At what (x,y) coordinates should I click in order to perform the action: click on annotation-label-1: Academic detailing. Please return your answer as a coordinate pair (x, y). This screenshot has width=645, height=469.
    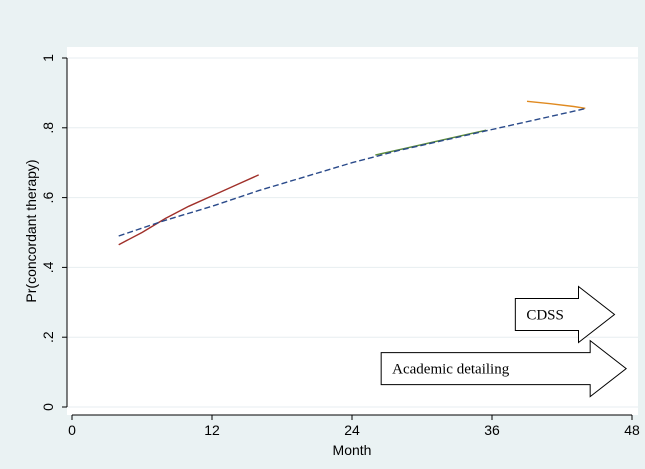
    Looking at the image, I should click on (451, 370).